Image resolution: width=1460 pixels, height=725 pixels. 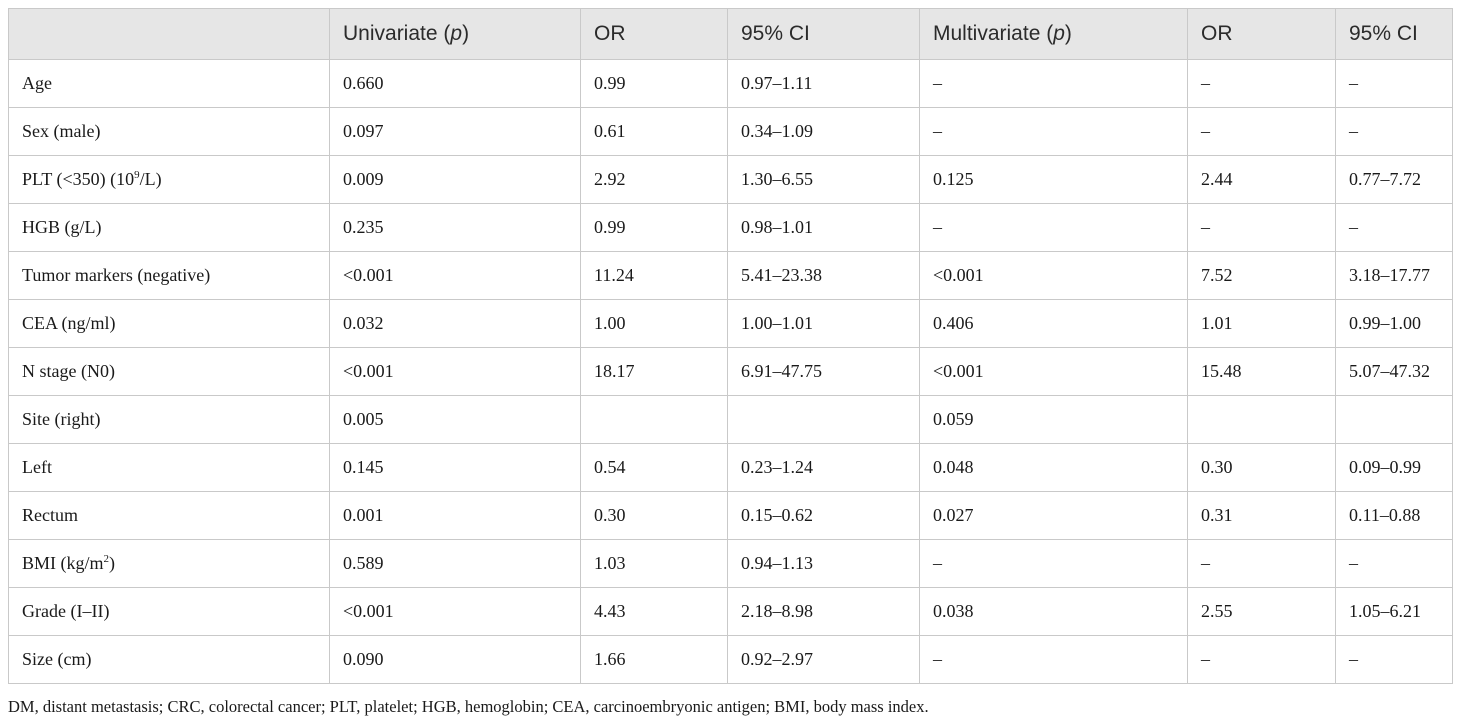 What do you see at coordinates (169, 83) in the screenshot?
I see `row-label: Age` at bounding box center [169, 83].